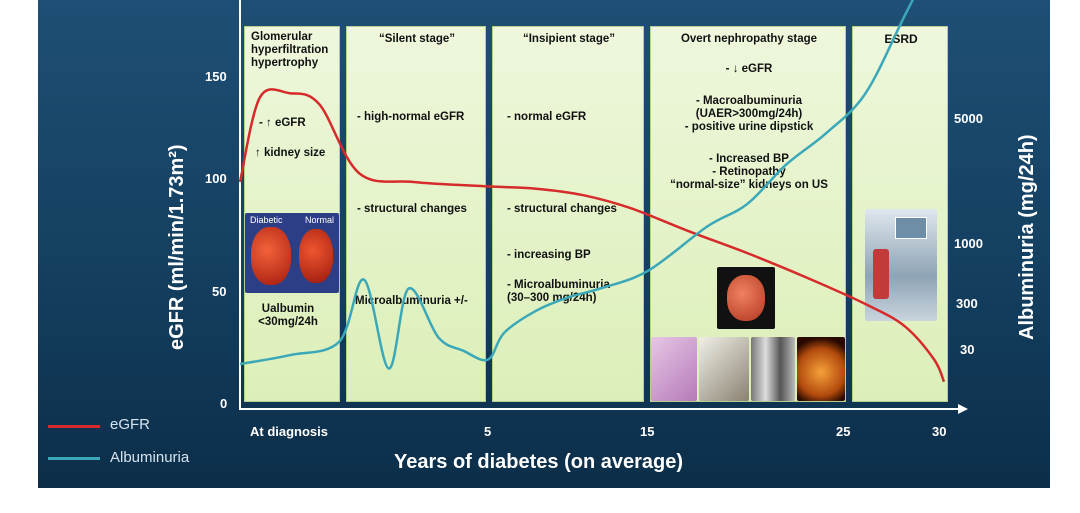 The image size is (1080, 513). Describe the element at coordinates (547, 117) in the screenshot. I see `stage-note-normal-egfr: - normal eGFR` at that location.